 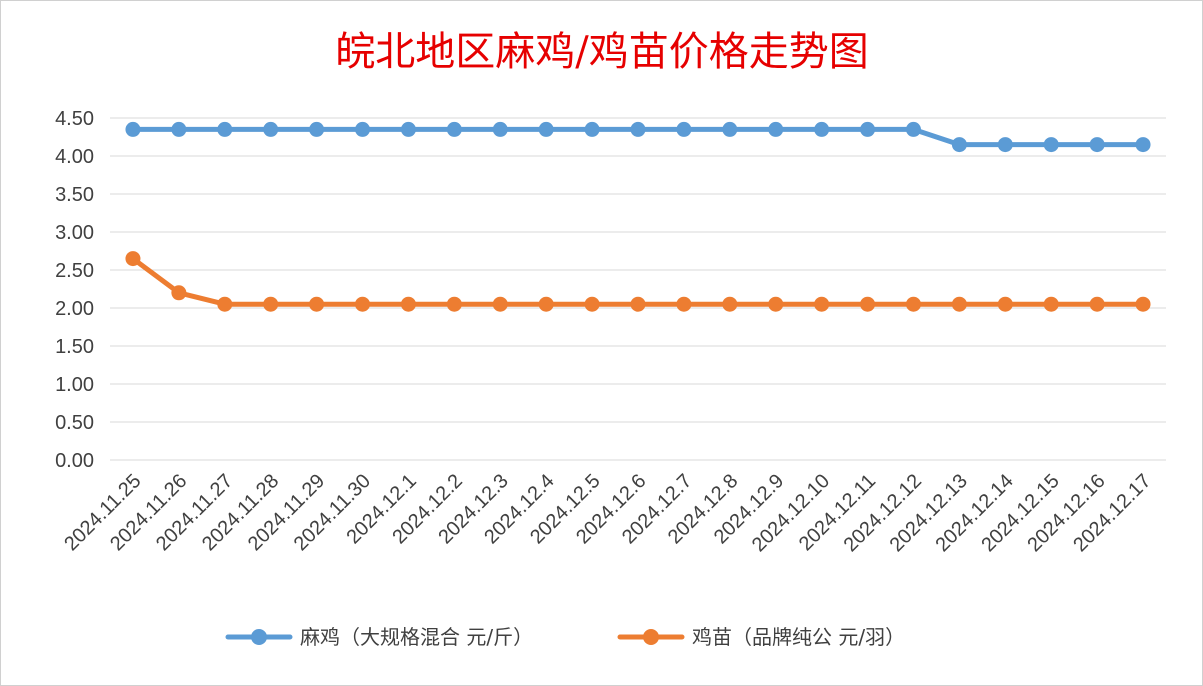 What do you see at coordinates (74, 195) in the screenshot?
I see `y-tick-label: 3.50` at bounding box center [74, 195].